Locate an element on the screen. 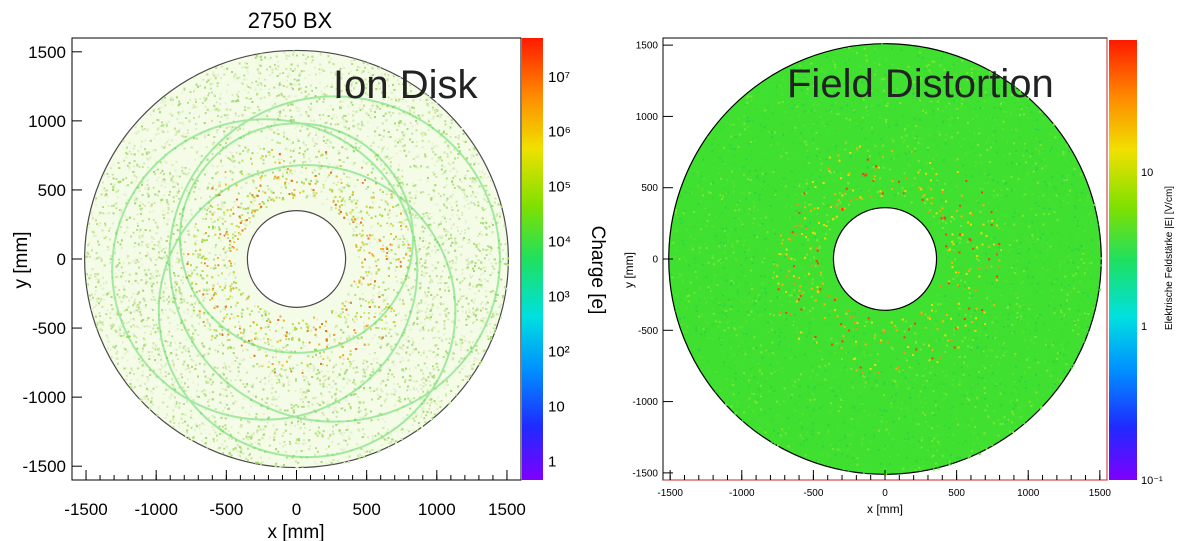 The height and width of the screenshot is (541, 1177). ion-disk-x-axis-label: x [mm] is located at coordinates (296, 531).